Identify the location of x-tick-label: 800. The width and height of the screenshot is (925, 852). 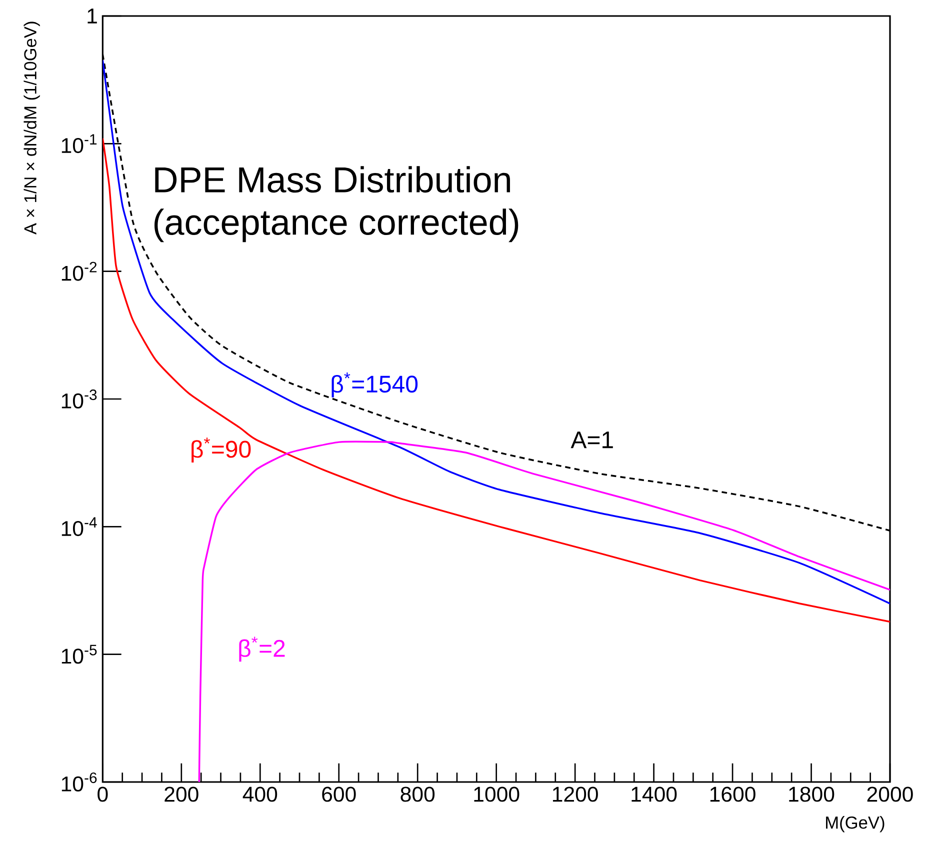
(417, 794).